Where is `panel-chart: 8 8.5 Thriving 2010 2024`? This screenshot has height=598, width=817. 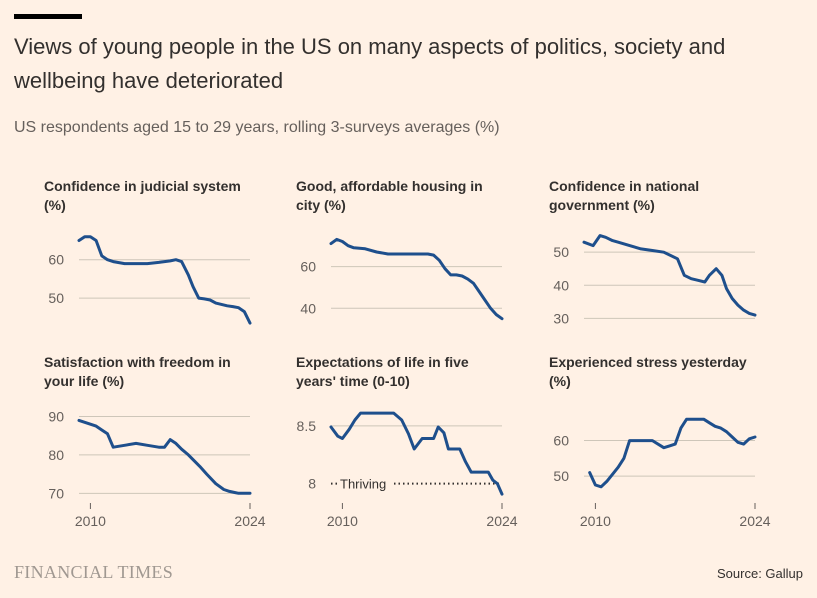
panel-chart: 8 8.5 Thriving 2010 2024 is located at coordinates (407, 470).